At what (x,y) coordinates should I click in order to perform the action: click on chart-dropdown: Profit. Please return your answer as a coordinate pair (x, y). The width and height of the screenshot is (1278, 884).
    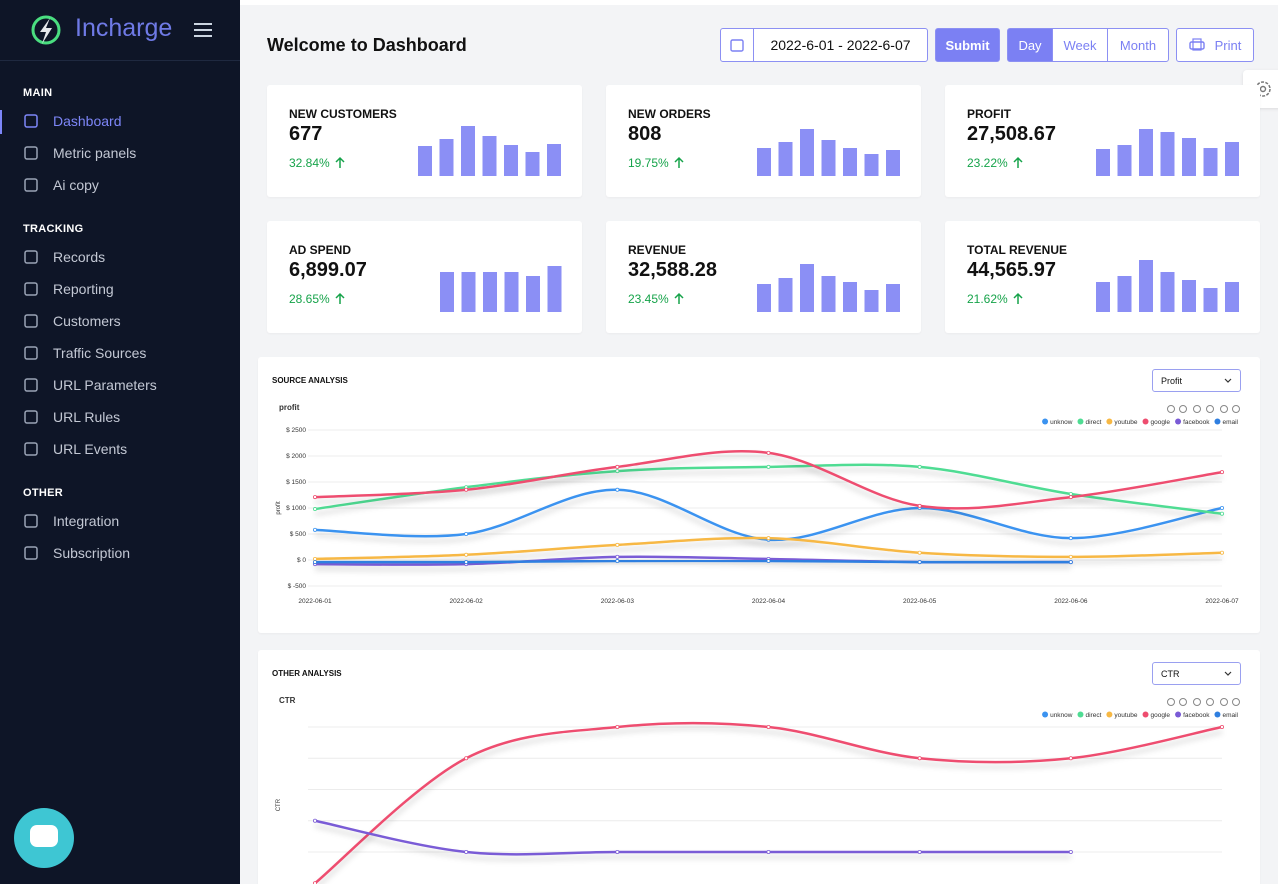
    Looking at the image, I should click on (1196, 380).